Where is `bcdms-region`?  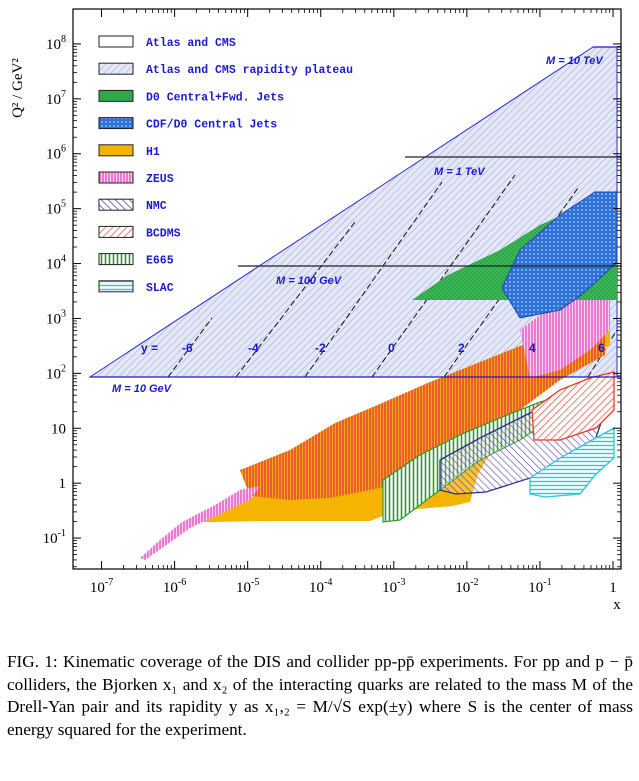 bcdms-region is located at coordinates (573, 406).